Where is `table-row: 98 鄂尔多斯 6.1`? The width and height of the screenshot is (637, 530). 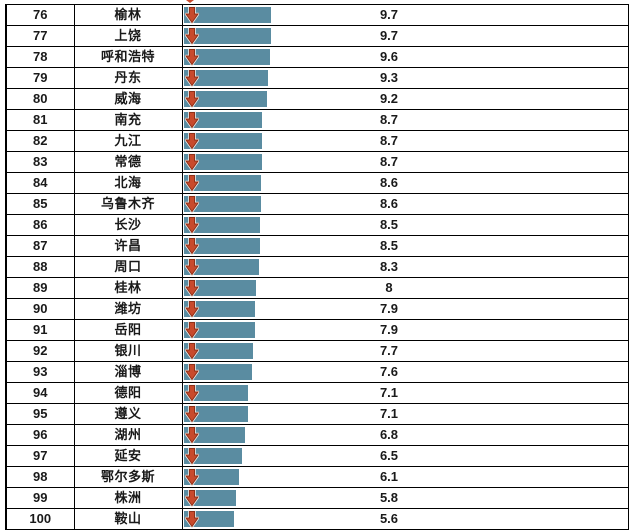 table-row: 98 鄂尔多斯 6.1 is located at coordinates (317, 477).